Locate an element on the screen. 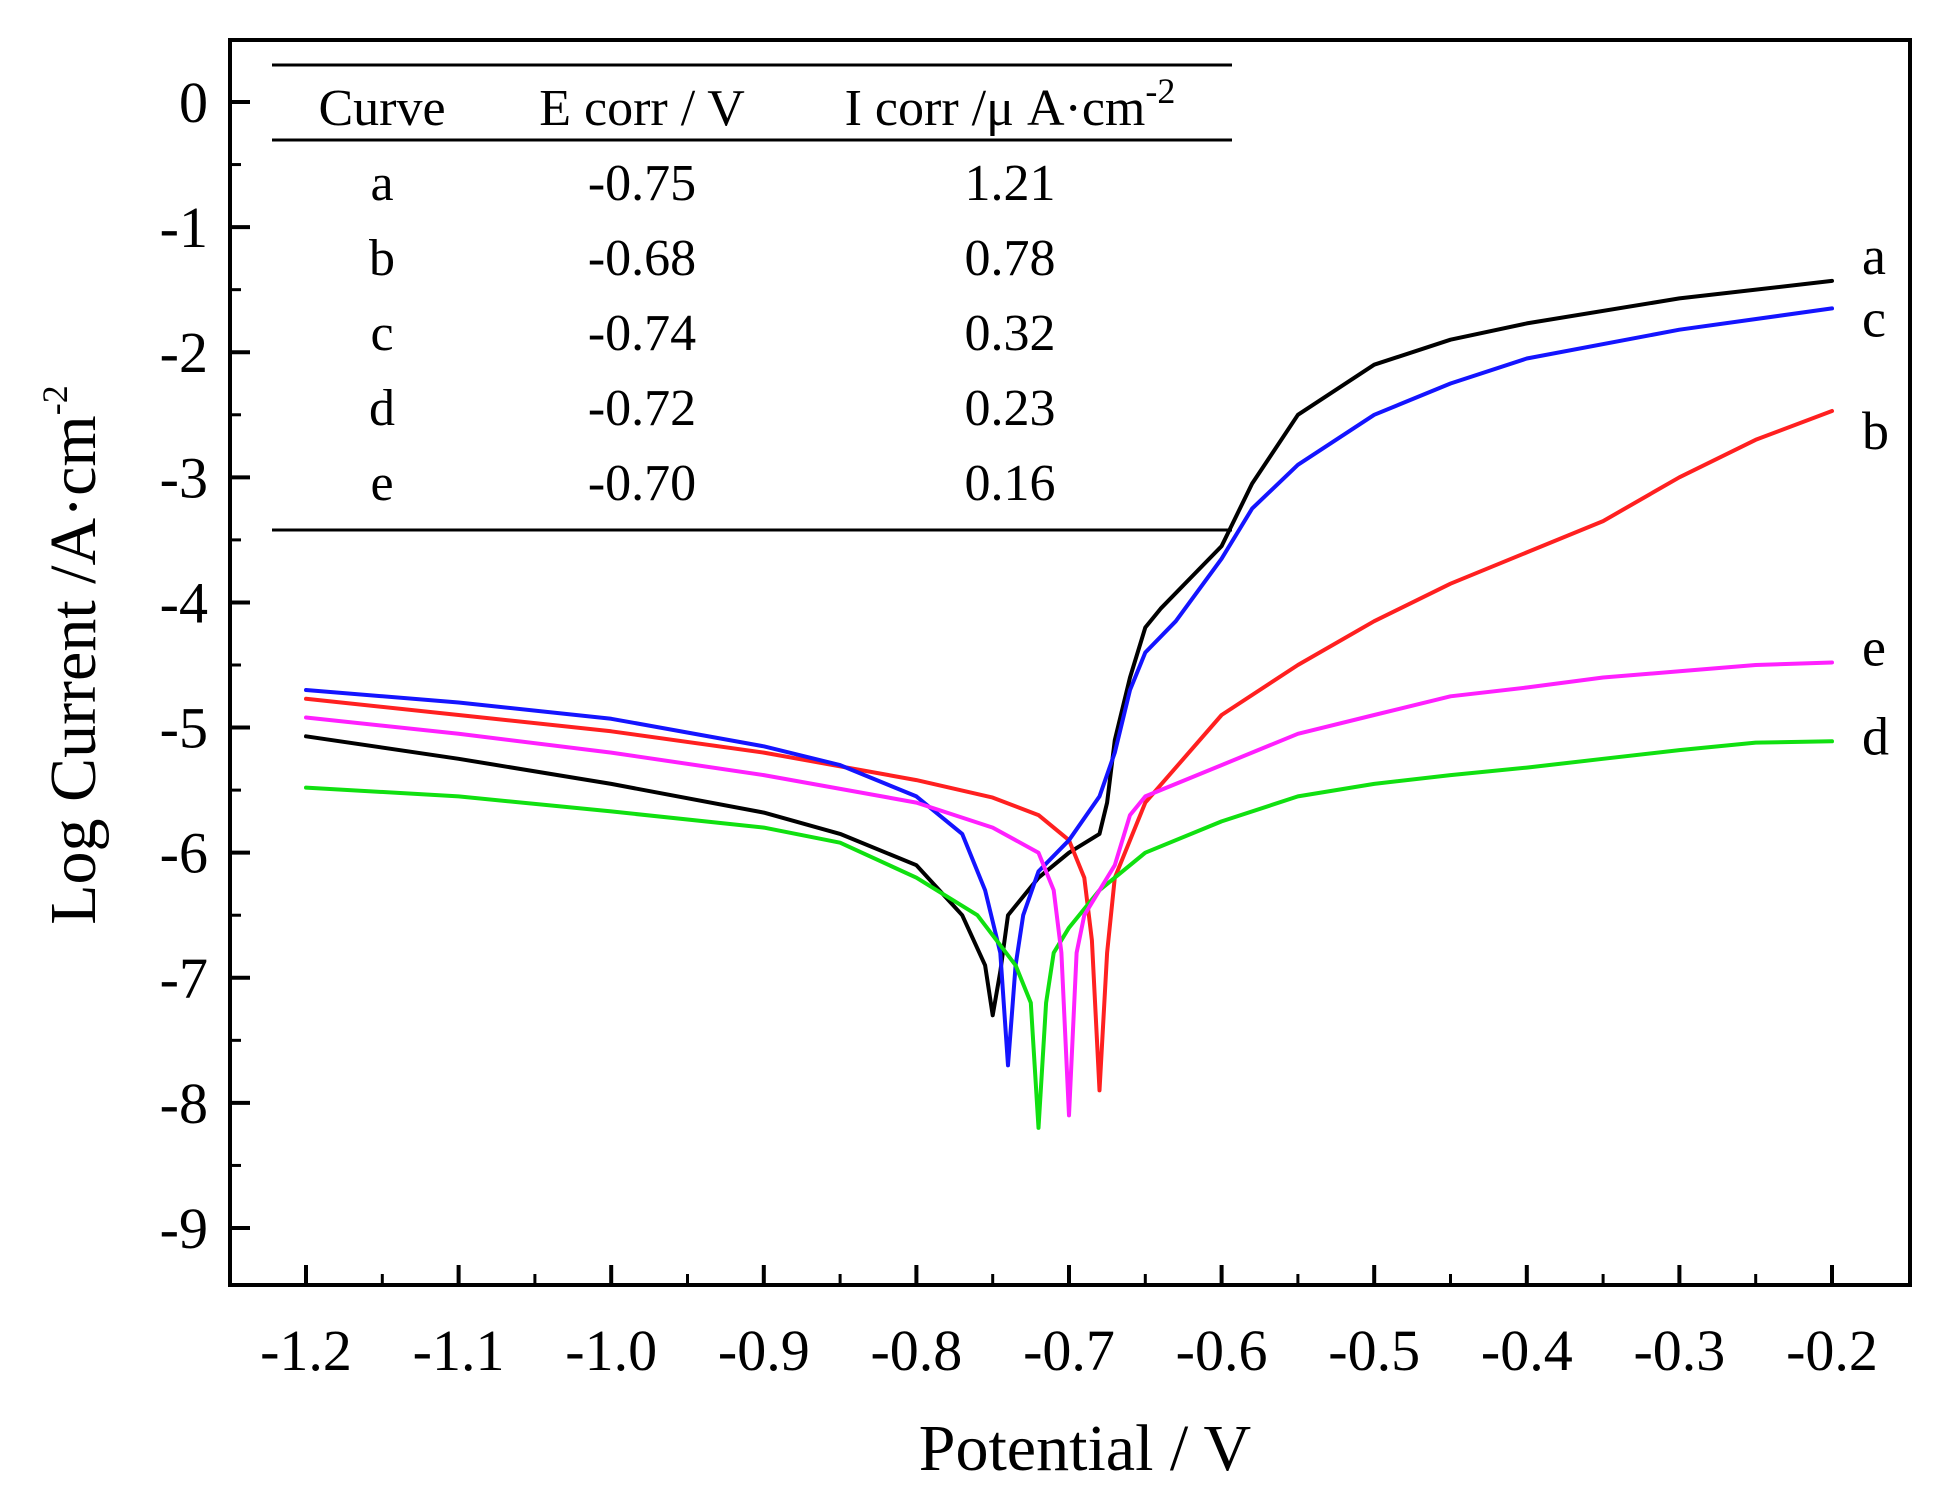 The height and width of the screenshot is (1495, 1939). table-cell: b is located at coordinates (382, 258).